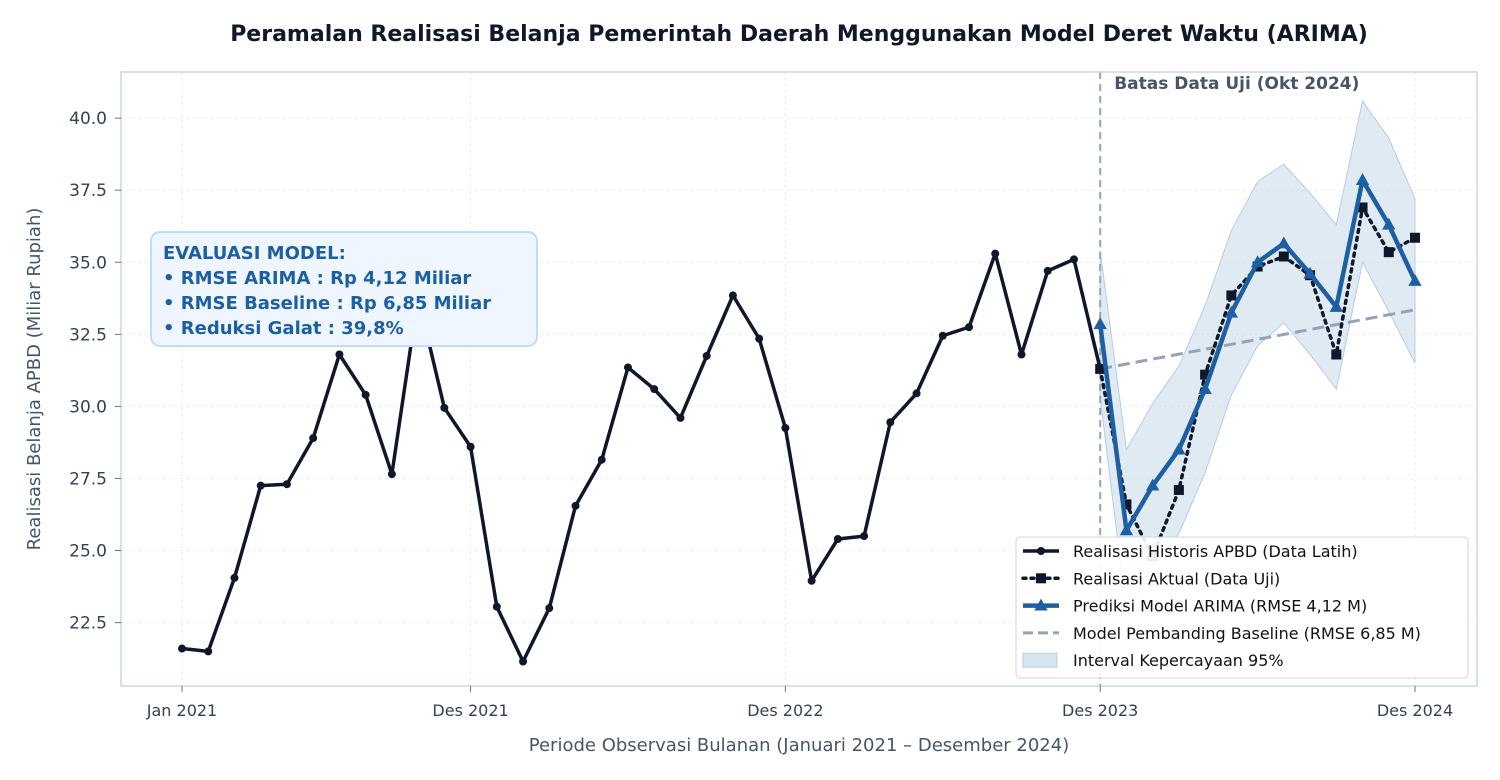 This screenshot has width=1500, height=780. Describe the element at coordinates (1176, 578) in the screenshot. I see `legend-label: Realisasi Aktual (Data Uji)` at that location.